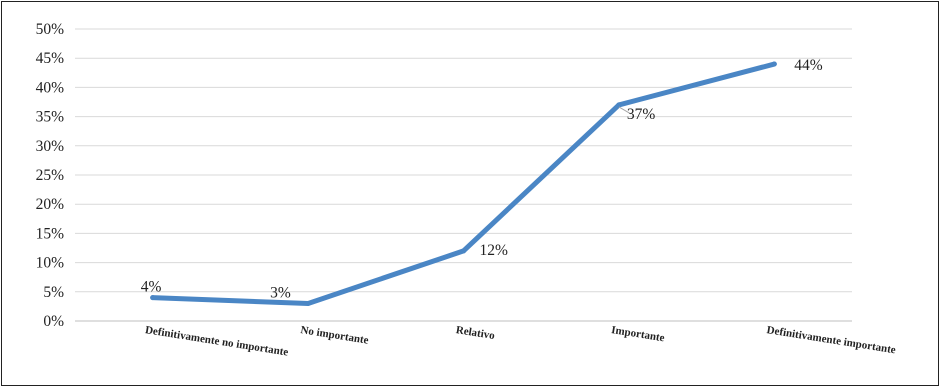 The height and width of the screenshot is (389, 942). Describe the element at coordinates (50, 58) in the screenshot. I see `y-tick-label: 45%` at that location.